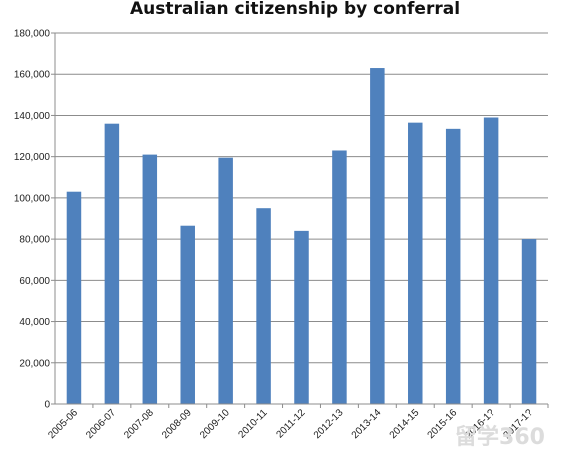  Describe the element at coordinates (291, 424) in the screenshot. I see `x-tick-label: 2011-12` at that location.